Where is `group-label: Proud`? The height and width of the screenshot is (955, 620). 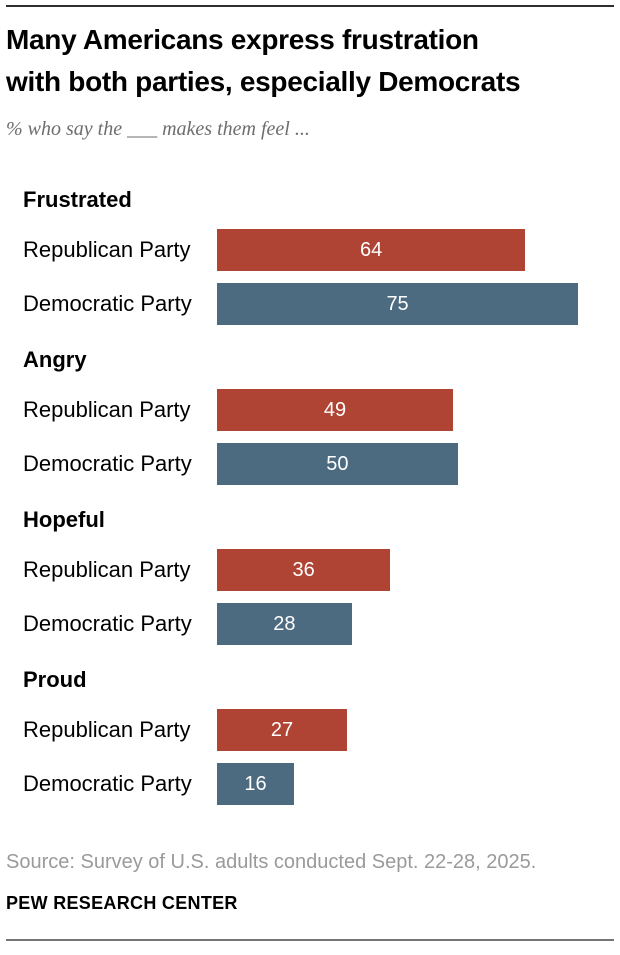
group-label: Proud is located at coordinates (55, 679).